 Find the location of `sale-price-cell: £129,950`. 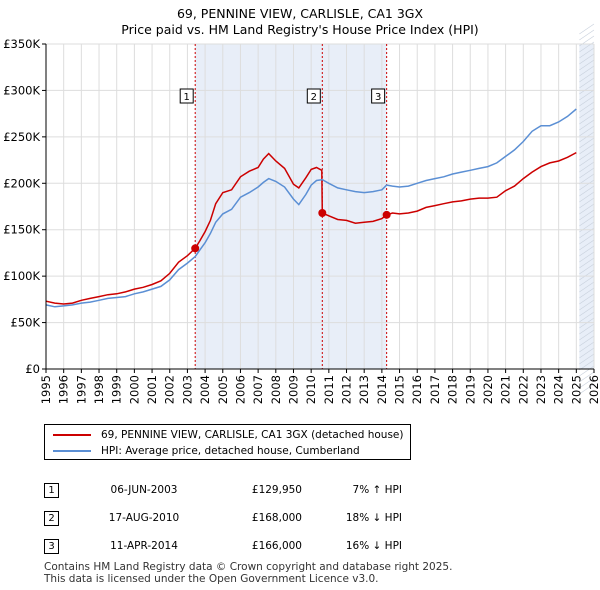

sale-price-cell: £129,950 is located at coordinates (253, 490).